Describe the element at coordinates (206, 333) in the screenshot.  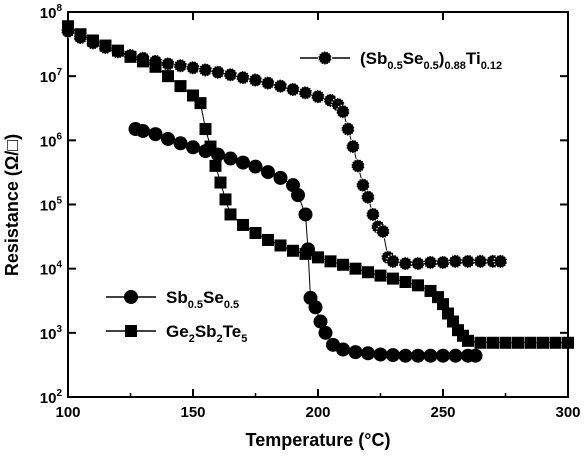
I see `legend-label: Ge2Sb2Te5` at that location.